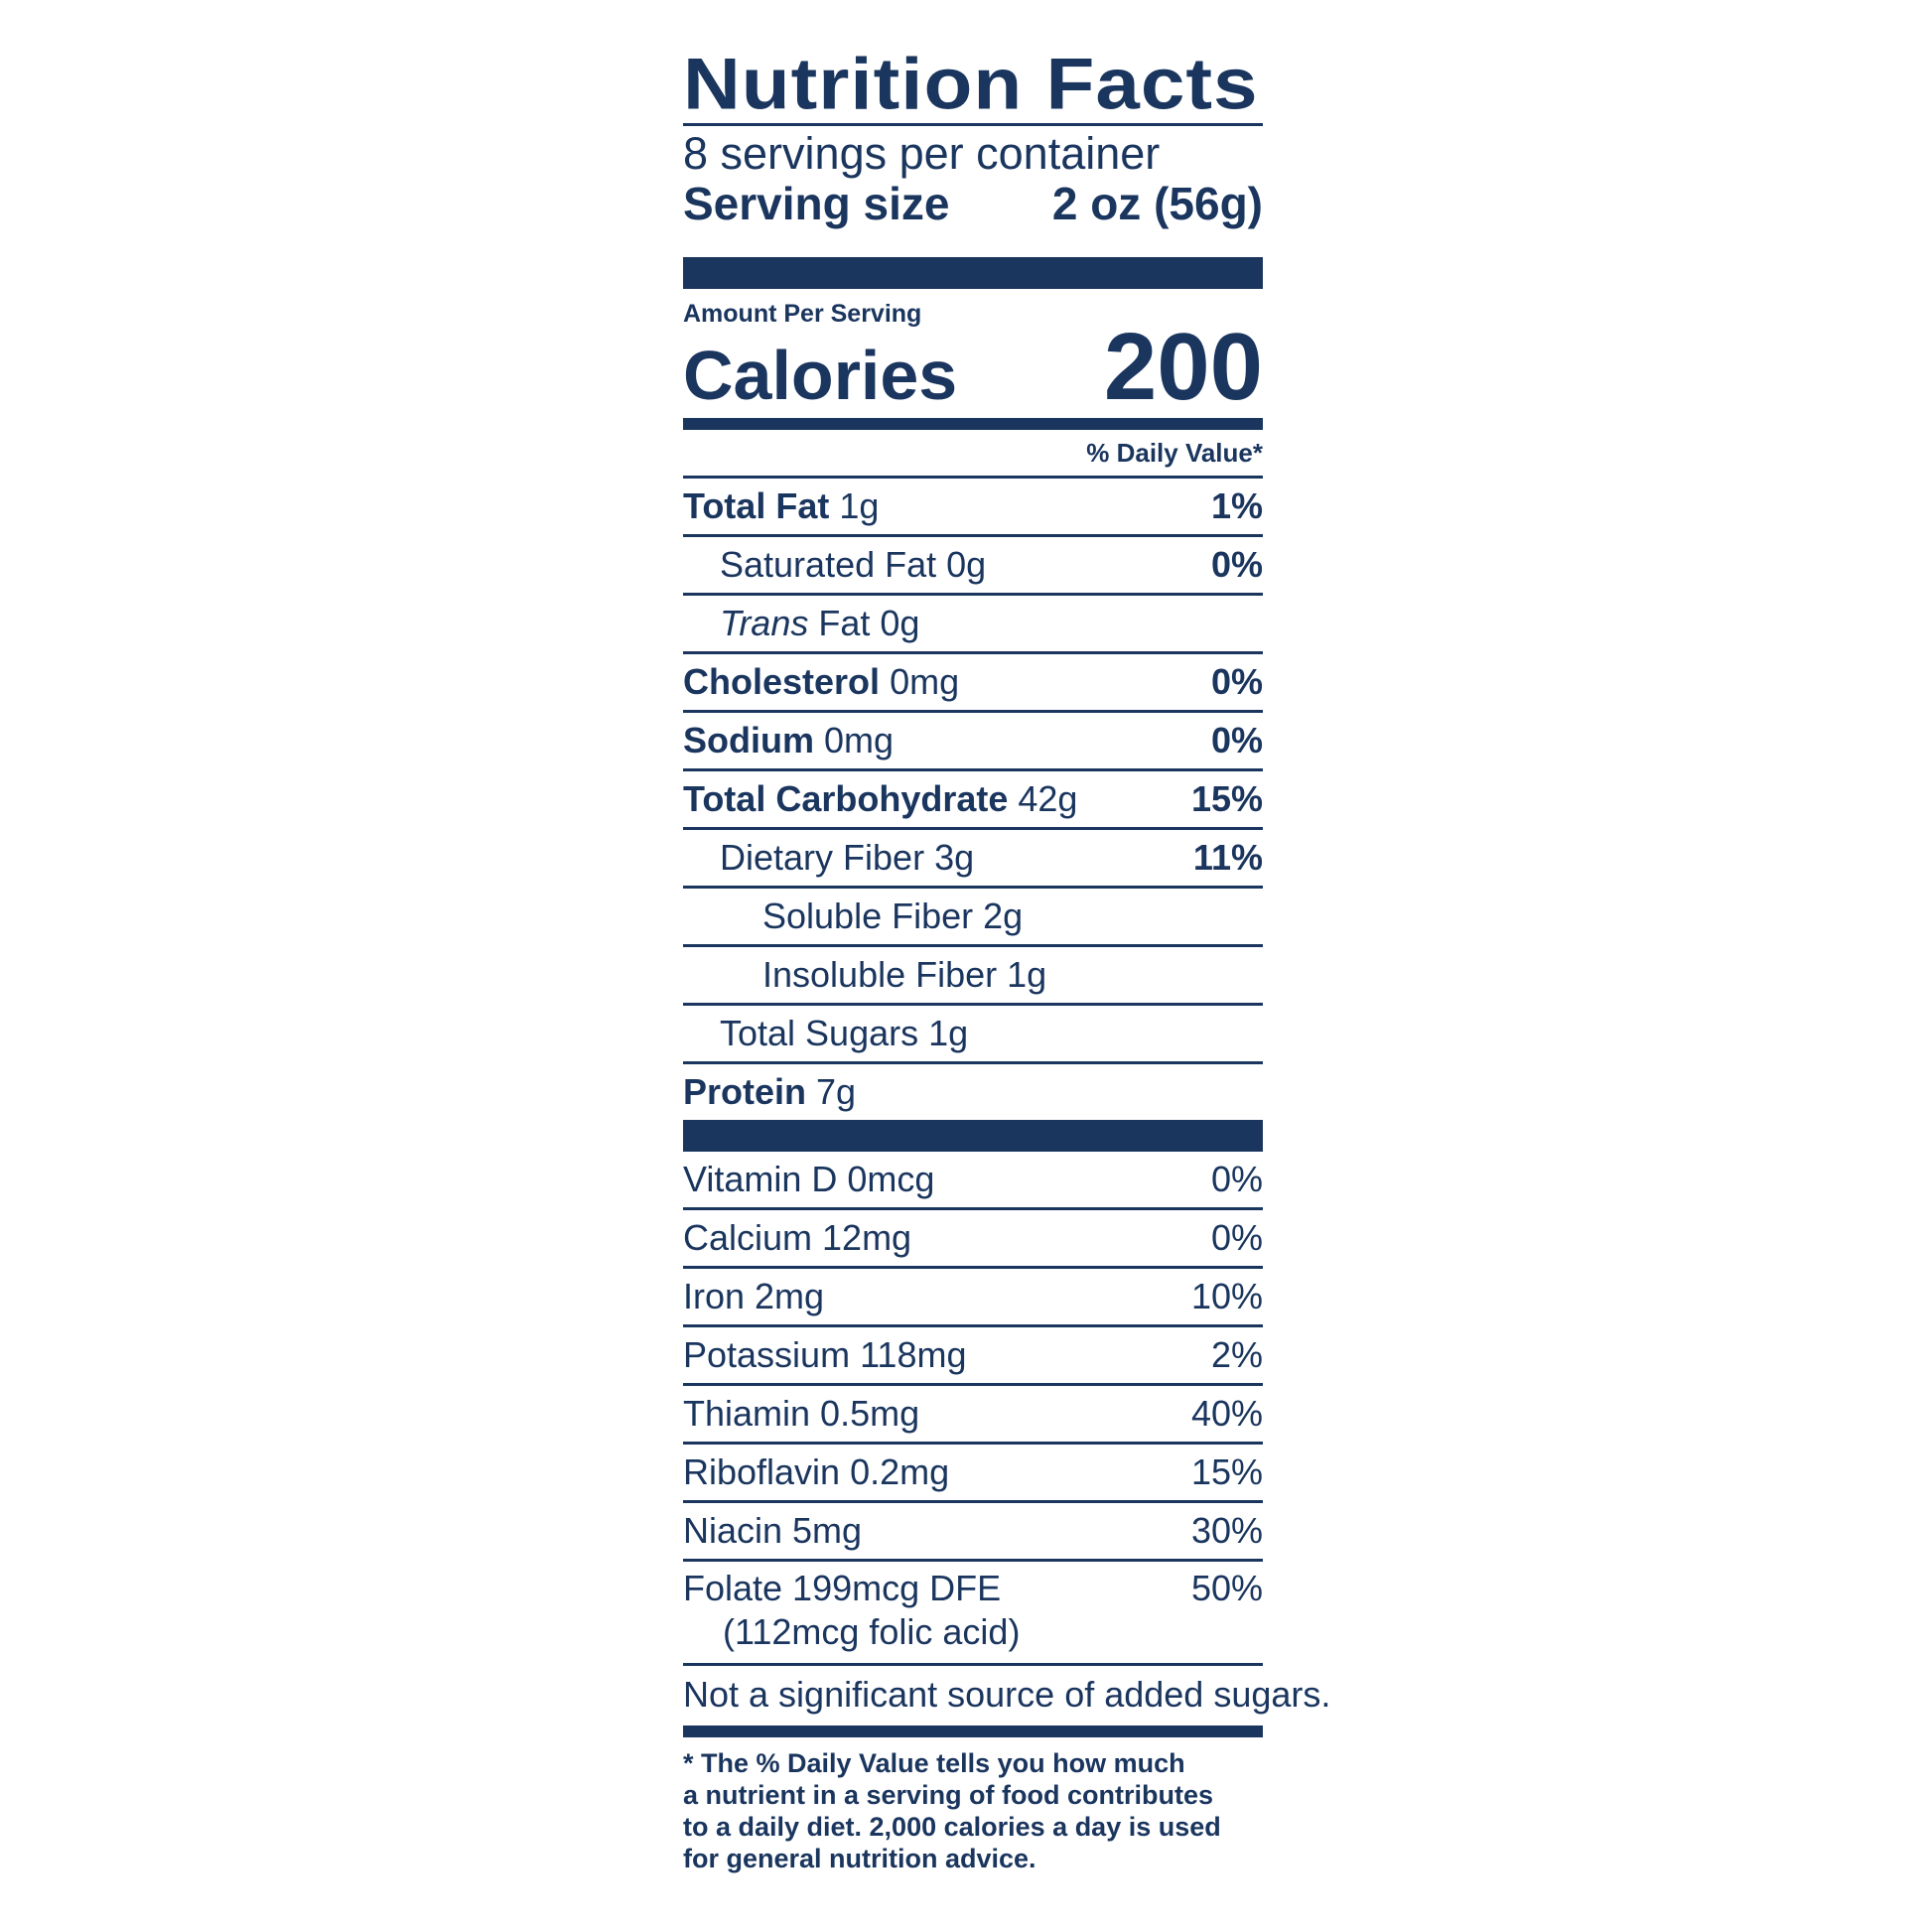 The width and height of the screenshot is (1932, 1932). Describe the element at coordinates (801, 1414) in the screenshot. I see `vitamin-label: Thiamin 0.5mg` at that location.